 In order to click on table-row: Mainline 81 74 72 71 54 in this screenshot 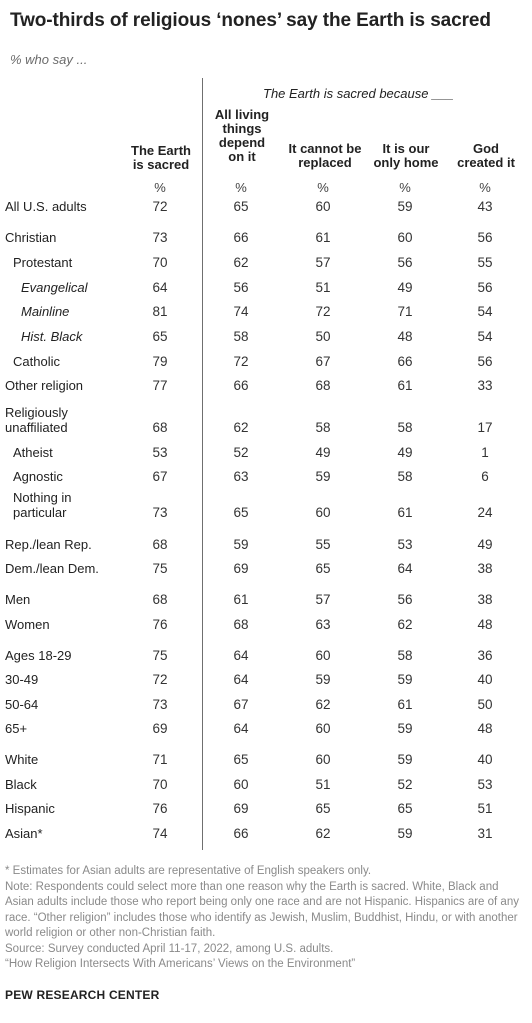, I will do `click(266, 299)`.